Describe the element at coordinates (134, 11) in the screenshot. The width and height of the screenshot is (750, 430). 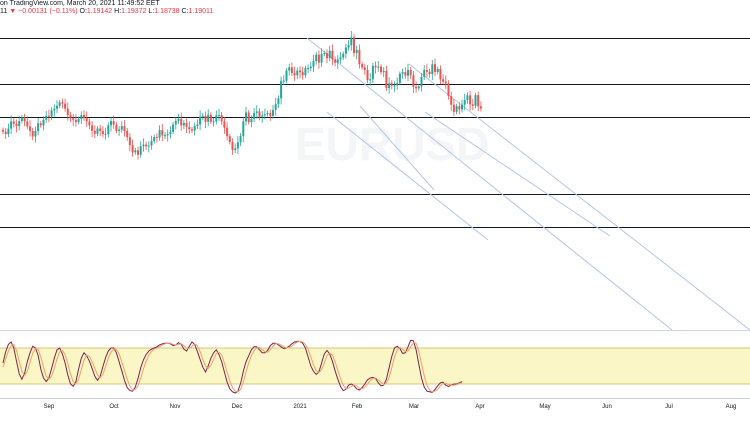
I see `high-value: 1.19372` at that location.